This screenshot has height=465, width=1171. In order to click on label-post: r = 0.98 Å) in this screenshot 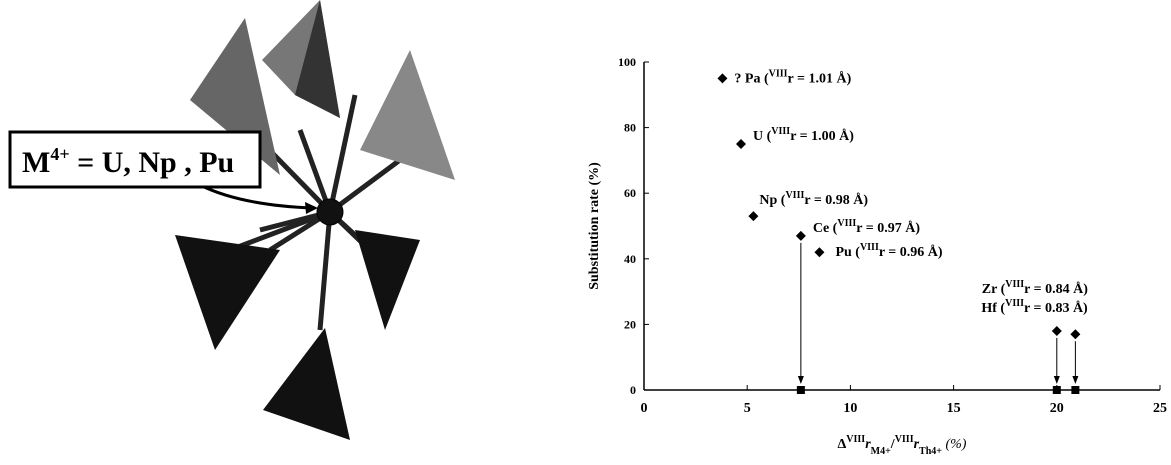, I will do `click(836, 200)`.